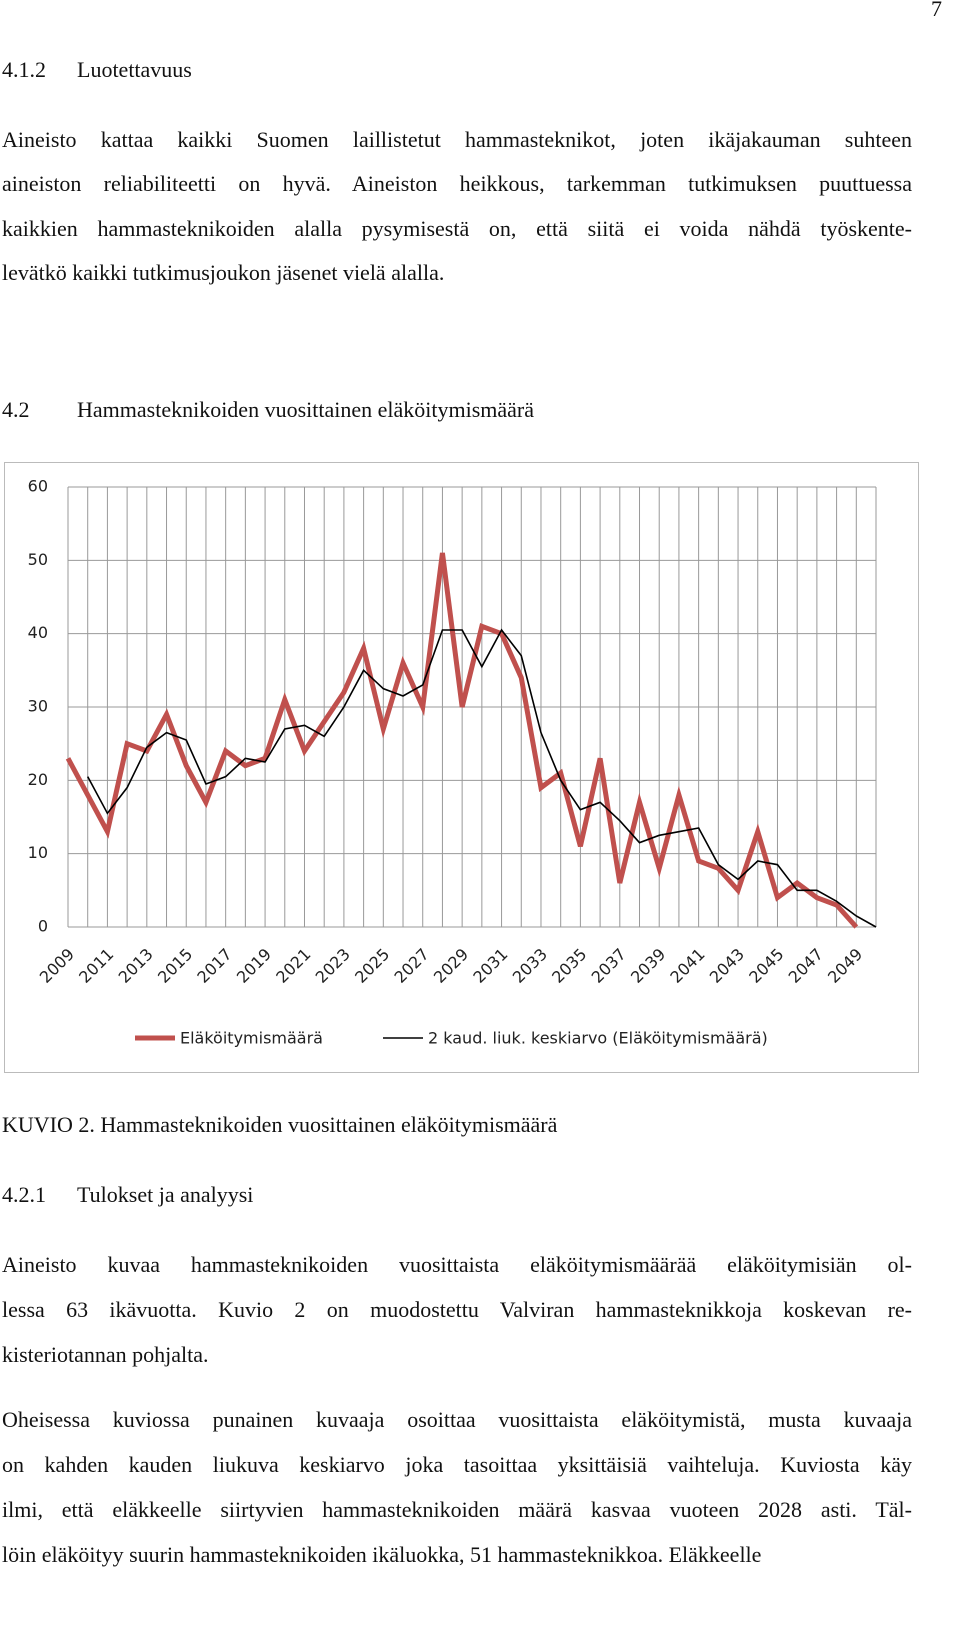  Describe the element at coordinates (38, 559) in the screenshot. I see `y-tick-label: 50` at that location.